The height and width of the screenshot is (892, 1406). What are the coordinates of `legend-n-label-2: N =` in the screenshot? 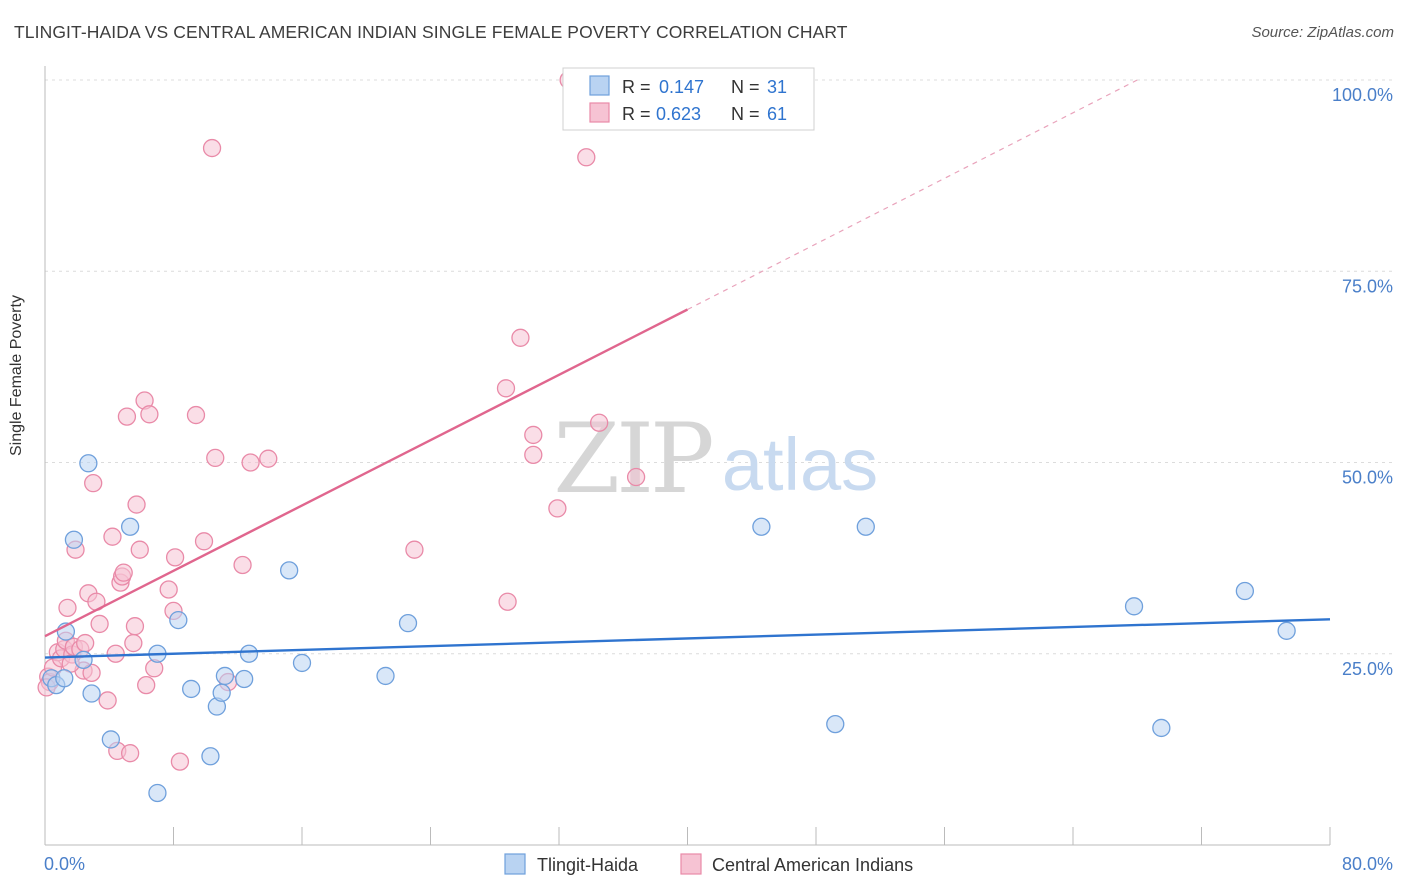 It's located at (745, 114).